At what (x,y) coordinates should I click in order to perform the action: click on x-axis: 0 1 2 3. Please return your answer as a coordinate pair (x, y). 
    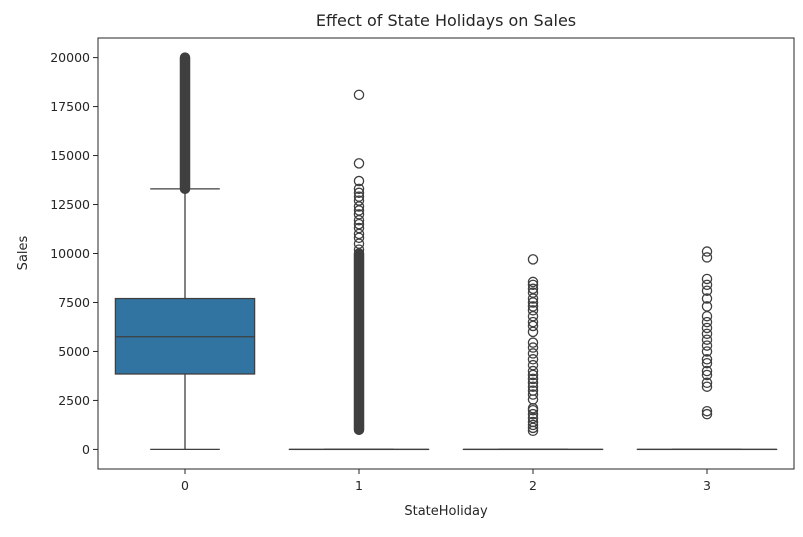
    Looking at the image, I should click on (446, 481).